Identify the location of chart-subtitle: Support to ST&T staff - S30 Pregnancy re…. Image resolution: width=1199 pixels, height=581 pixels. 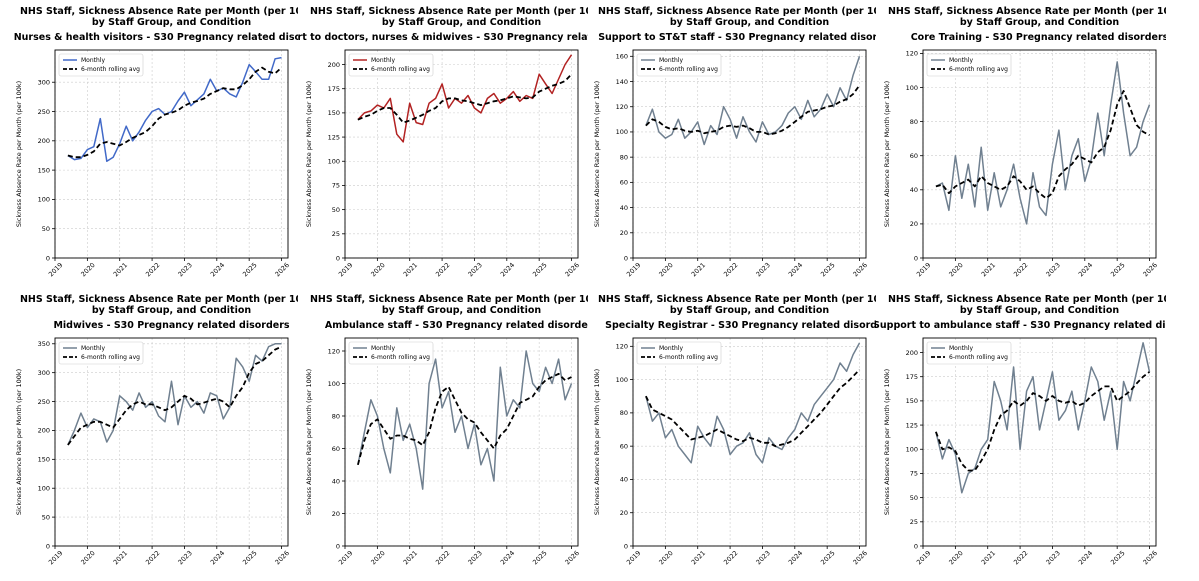
(737, 37).